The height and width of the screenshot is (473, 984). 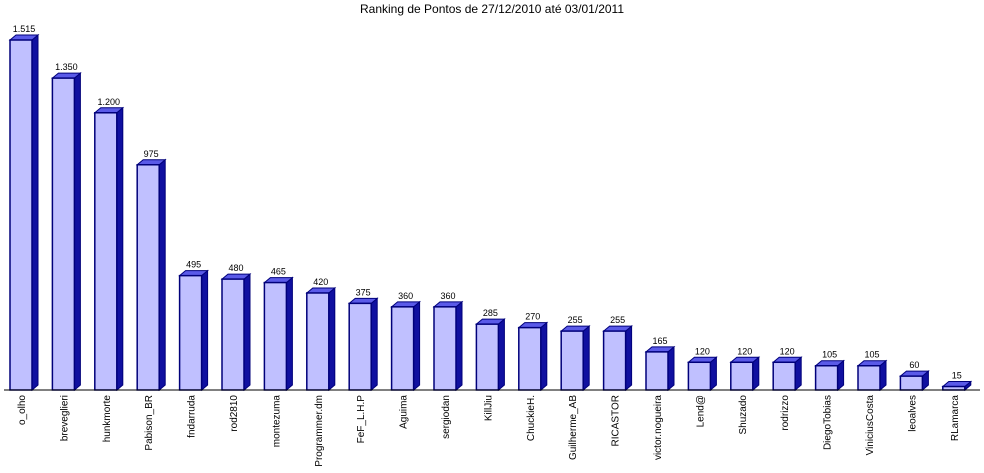 I want to click on bar-value-label: 1.515, so click(x=24, y=29).